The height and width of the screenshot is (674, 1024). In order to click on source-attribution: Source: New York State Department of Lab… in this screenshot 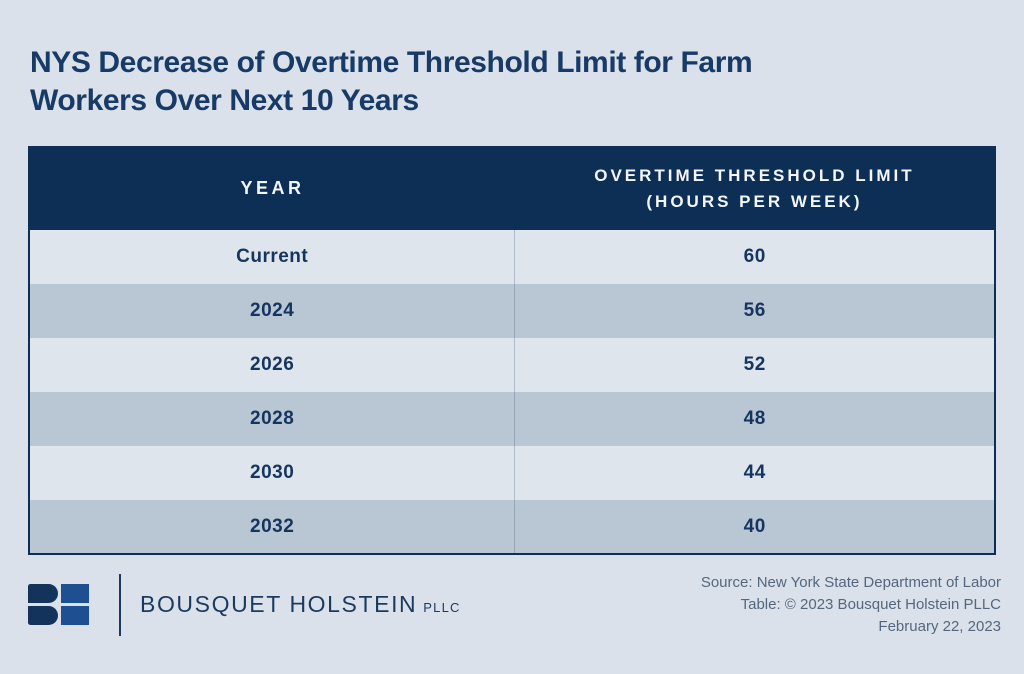, I will do `click(851, 604)`.